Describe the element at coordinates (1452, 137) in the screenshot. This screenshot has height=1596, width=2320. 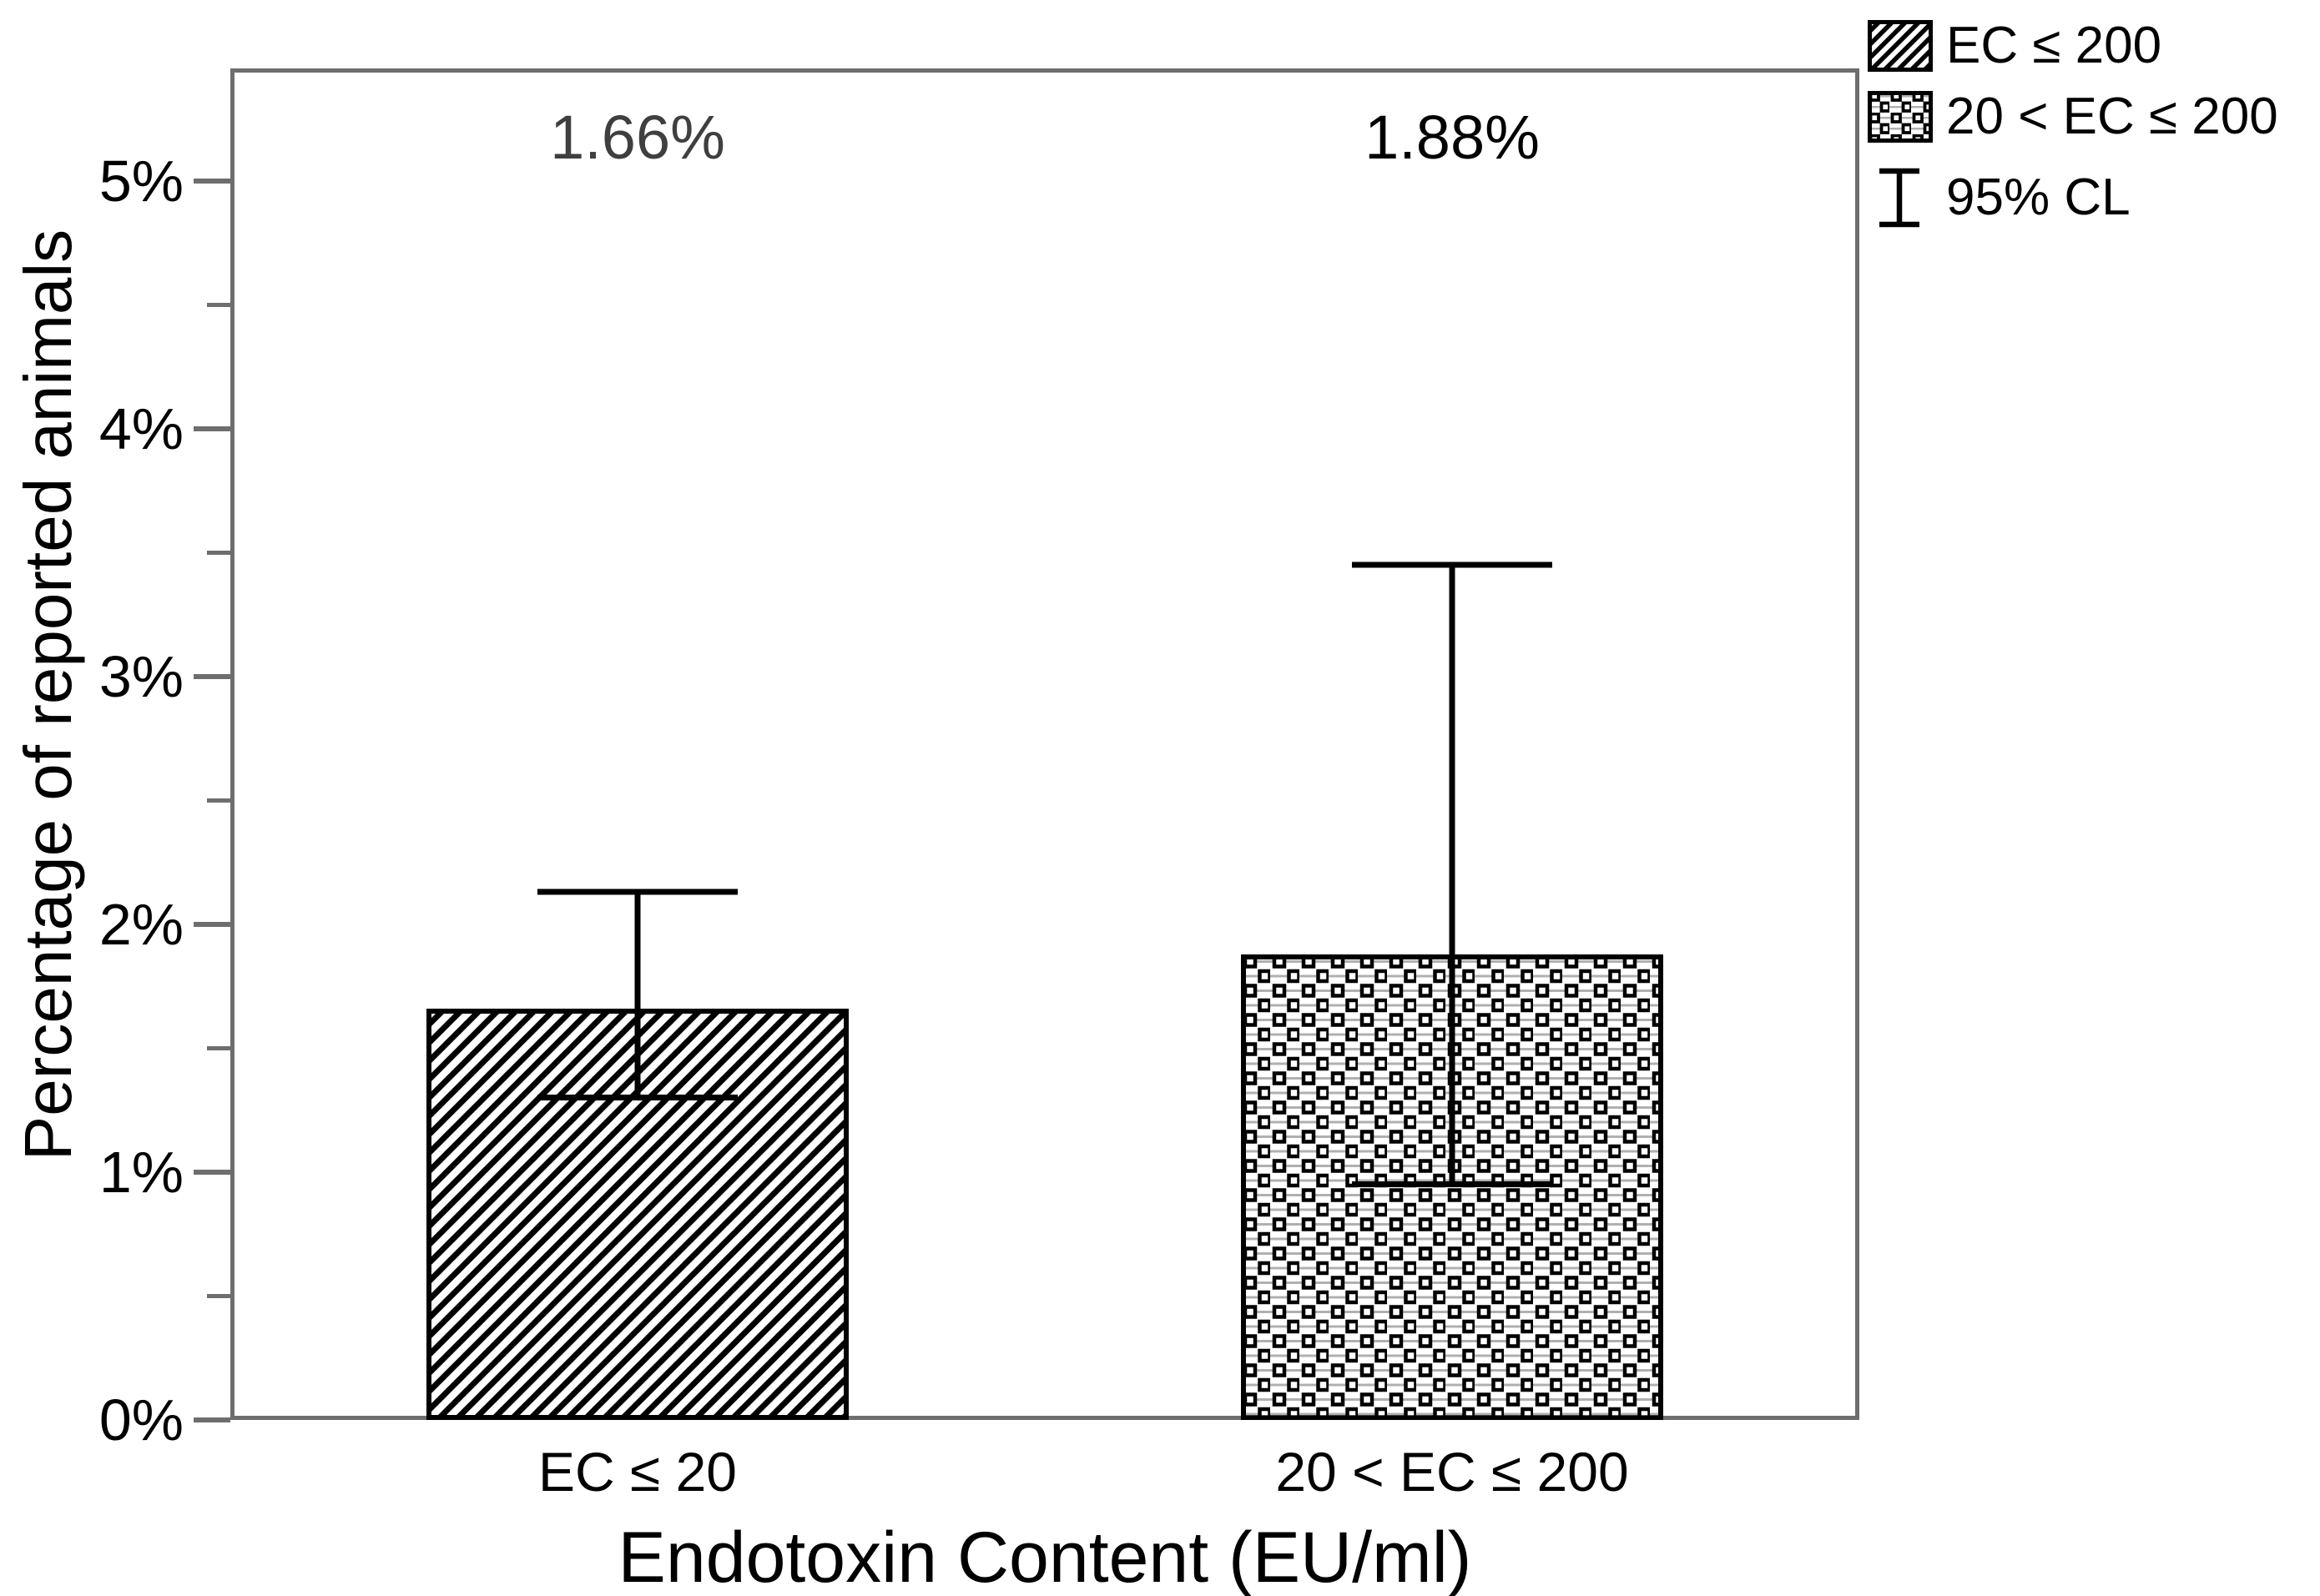
I see `value-label: 1.88%` at that location.